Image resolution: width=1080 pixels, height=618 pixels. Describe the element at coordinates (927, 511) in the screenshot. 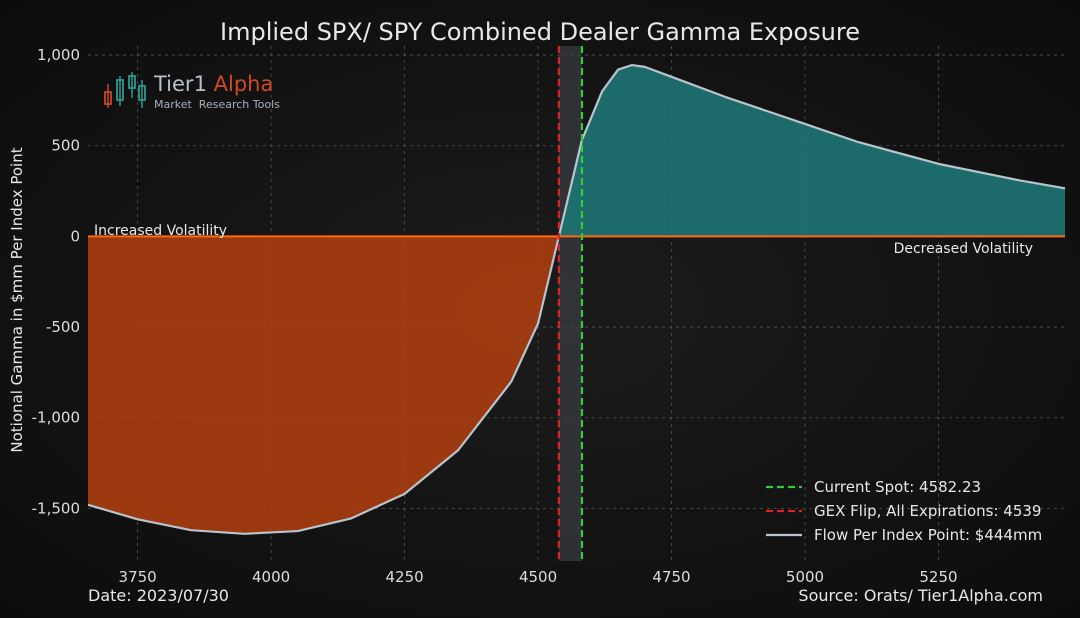

I see `legend-entry: GEX Flip, All Expirations: 4539` at that location.